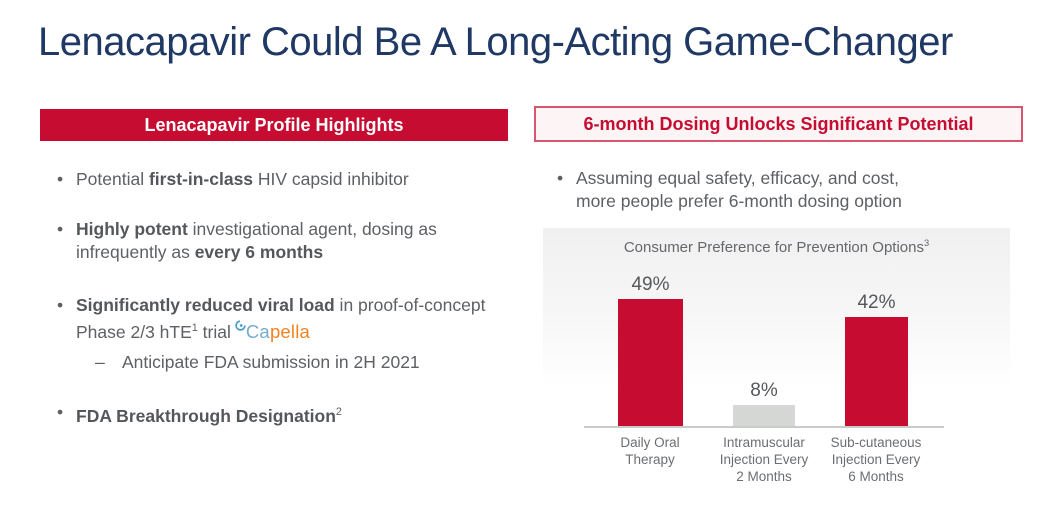  I want to click on capella-trial-logo: Capella, so click(270, 331).